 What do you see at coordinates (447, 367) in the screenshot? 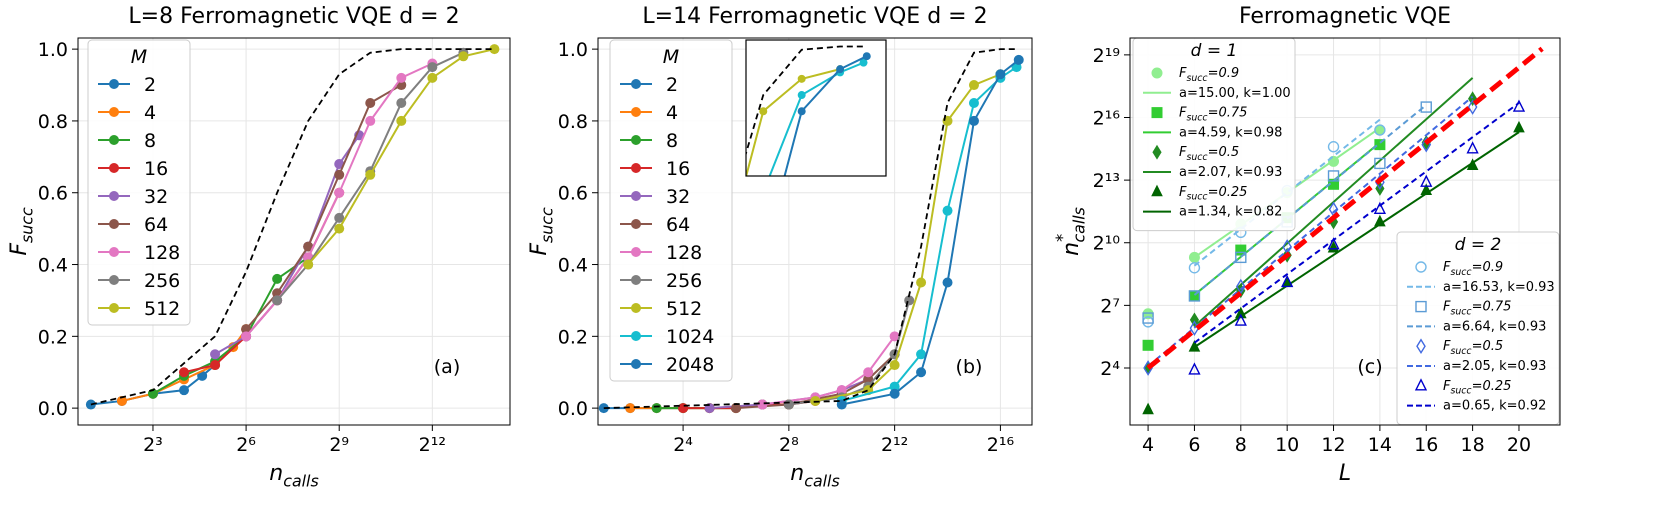
I see `annotation: (a)` at bounding box center [447, 367].